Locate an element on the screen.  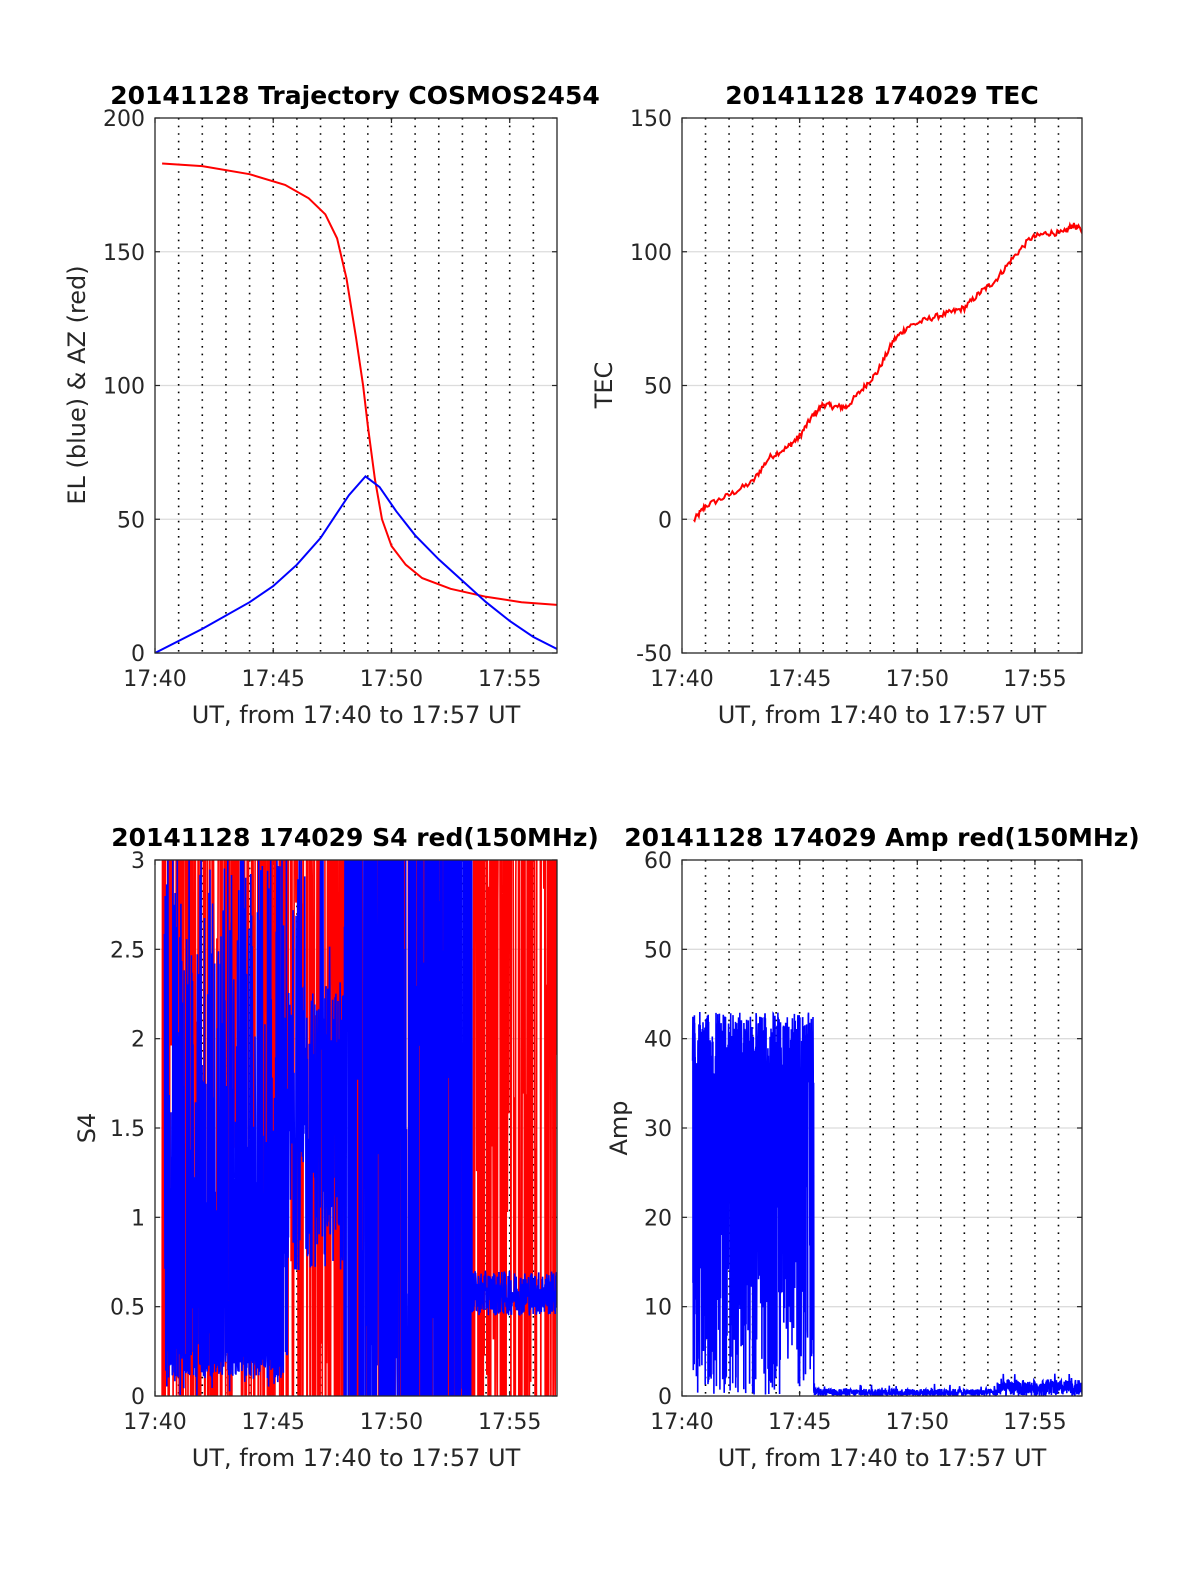
y-tick-label: 1 is located at coordinates (138, 1218).